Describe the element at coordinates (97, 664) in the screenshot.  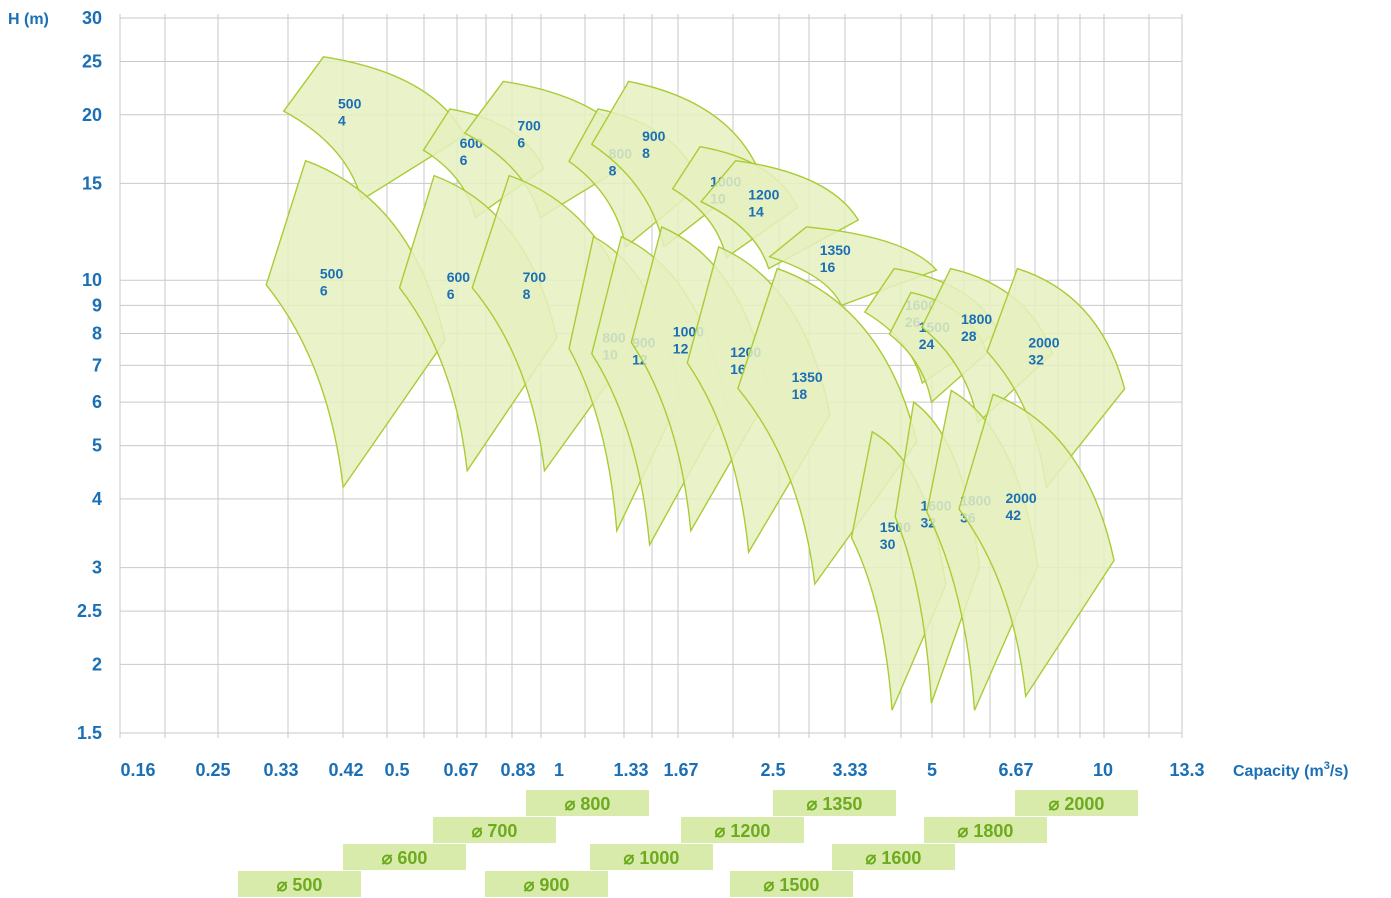
I see `y-tick-label: 2` at that location.